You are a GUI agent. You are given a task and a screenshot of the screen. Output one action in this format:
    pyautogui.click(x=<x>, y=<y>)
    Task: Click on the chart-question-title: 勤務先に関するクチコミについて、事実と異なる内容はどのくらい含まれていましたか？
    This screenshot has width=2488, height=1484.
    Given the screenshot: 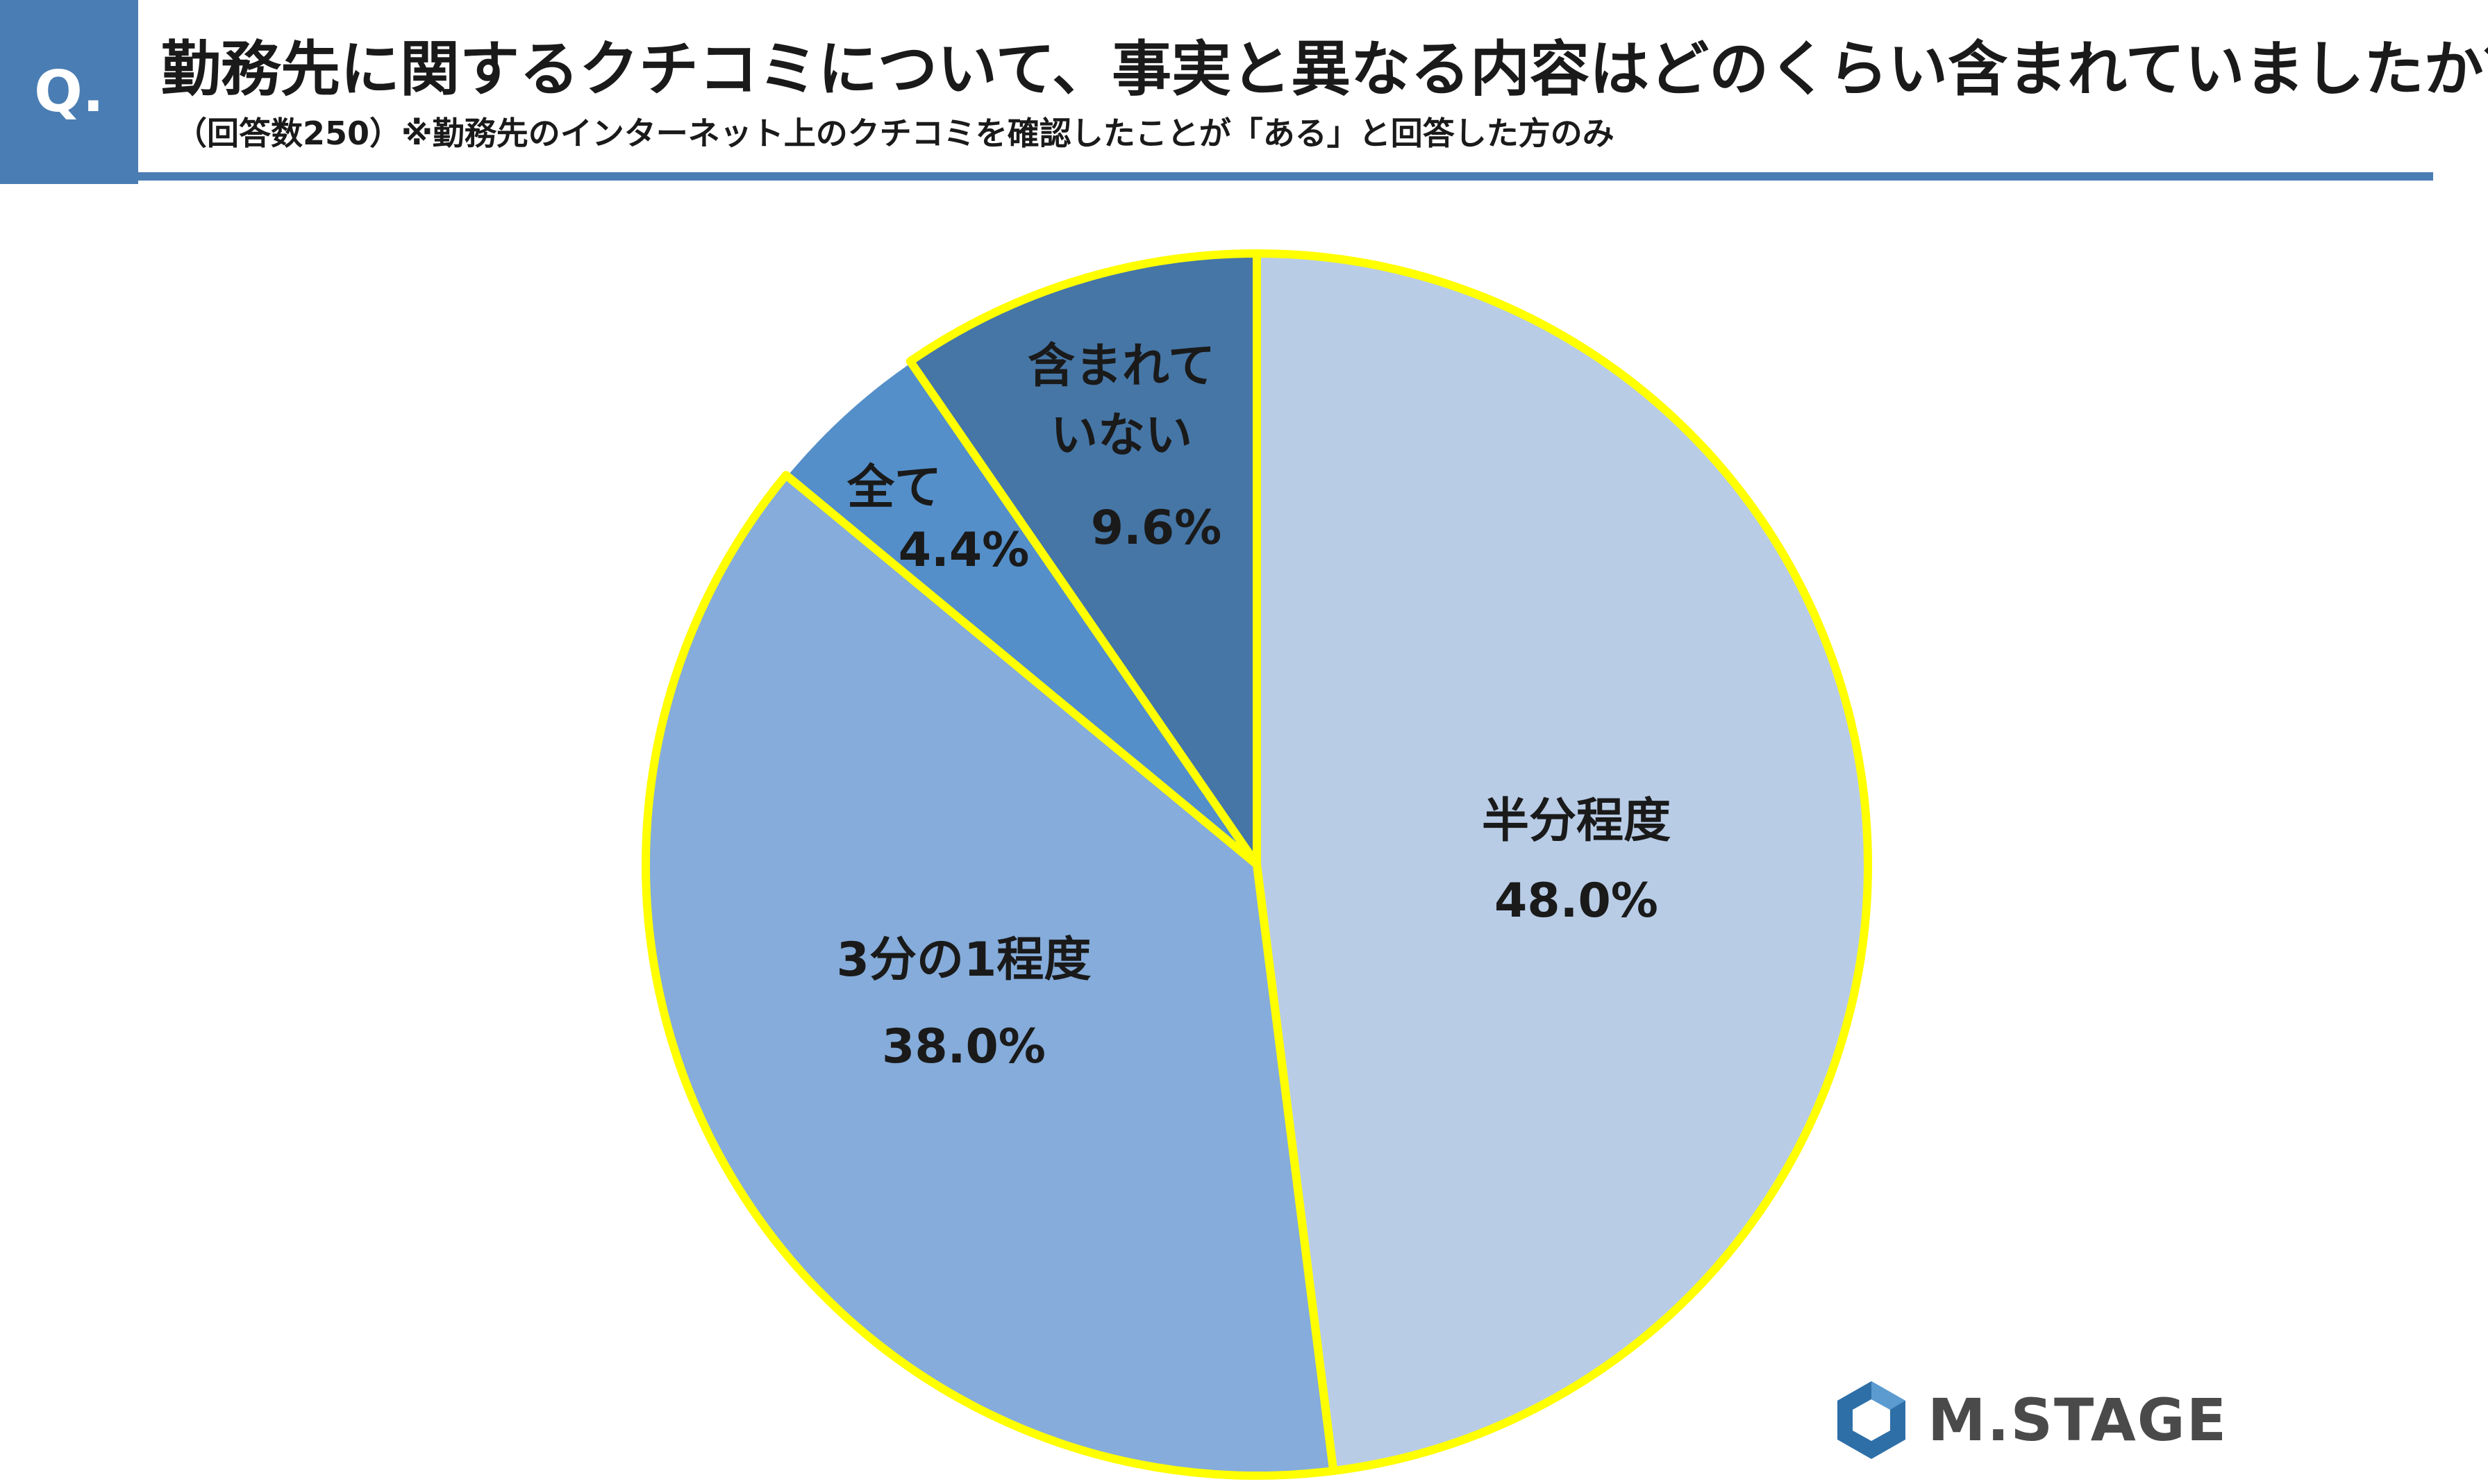 What is the action you would take?
    pyautogui.click(x=1324, y=69)
    